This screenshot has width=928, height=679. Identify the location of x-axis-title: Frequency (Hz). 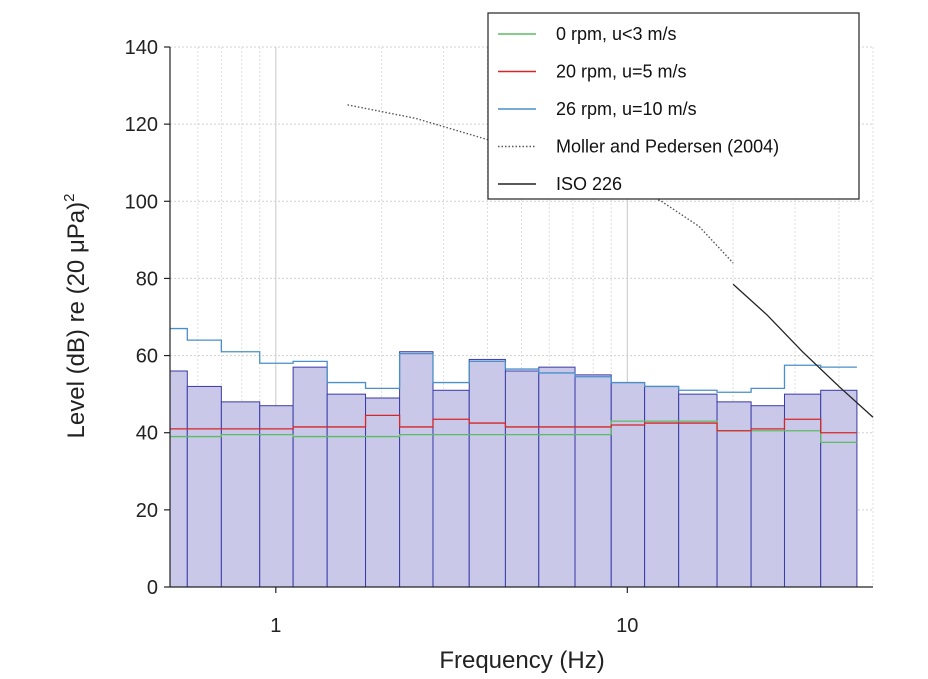
(521, 660).